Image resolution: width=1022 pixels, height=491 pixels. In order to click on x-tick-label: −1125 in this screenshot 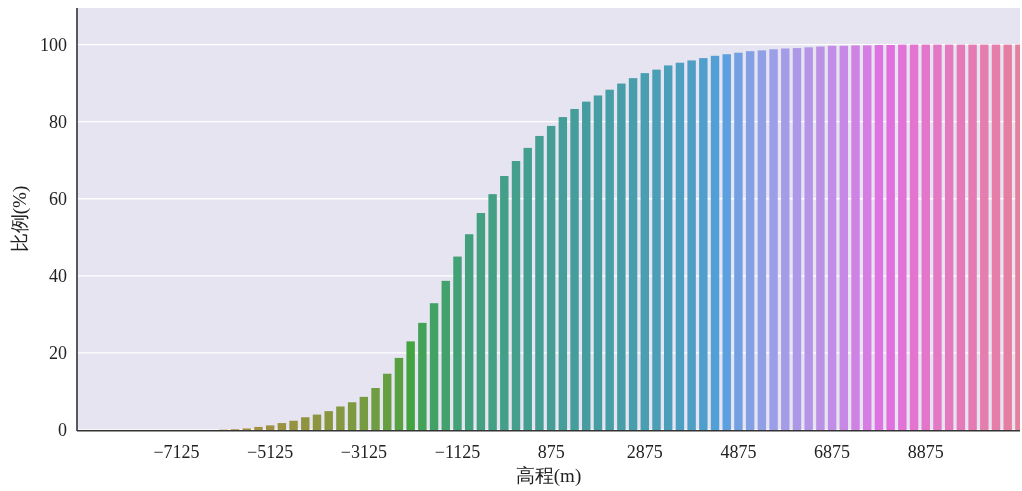, I will do `click(457, 452)`.